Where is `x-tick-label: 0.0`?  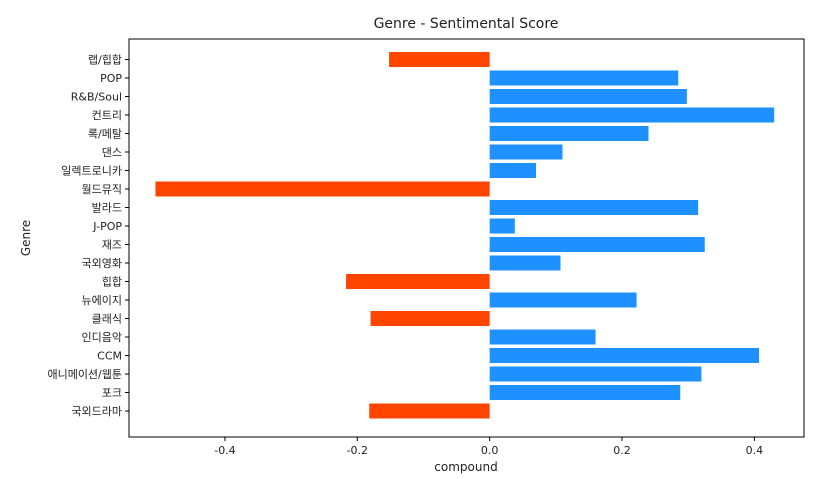
x-tick-label: 0.0 is located at coordinates (490, 450).